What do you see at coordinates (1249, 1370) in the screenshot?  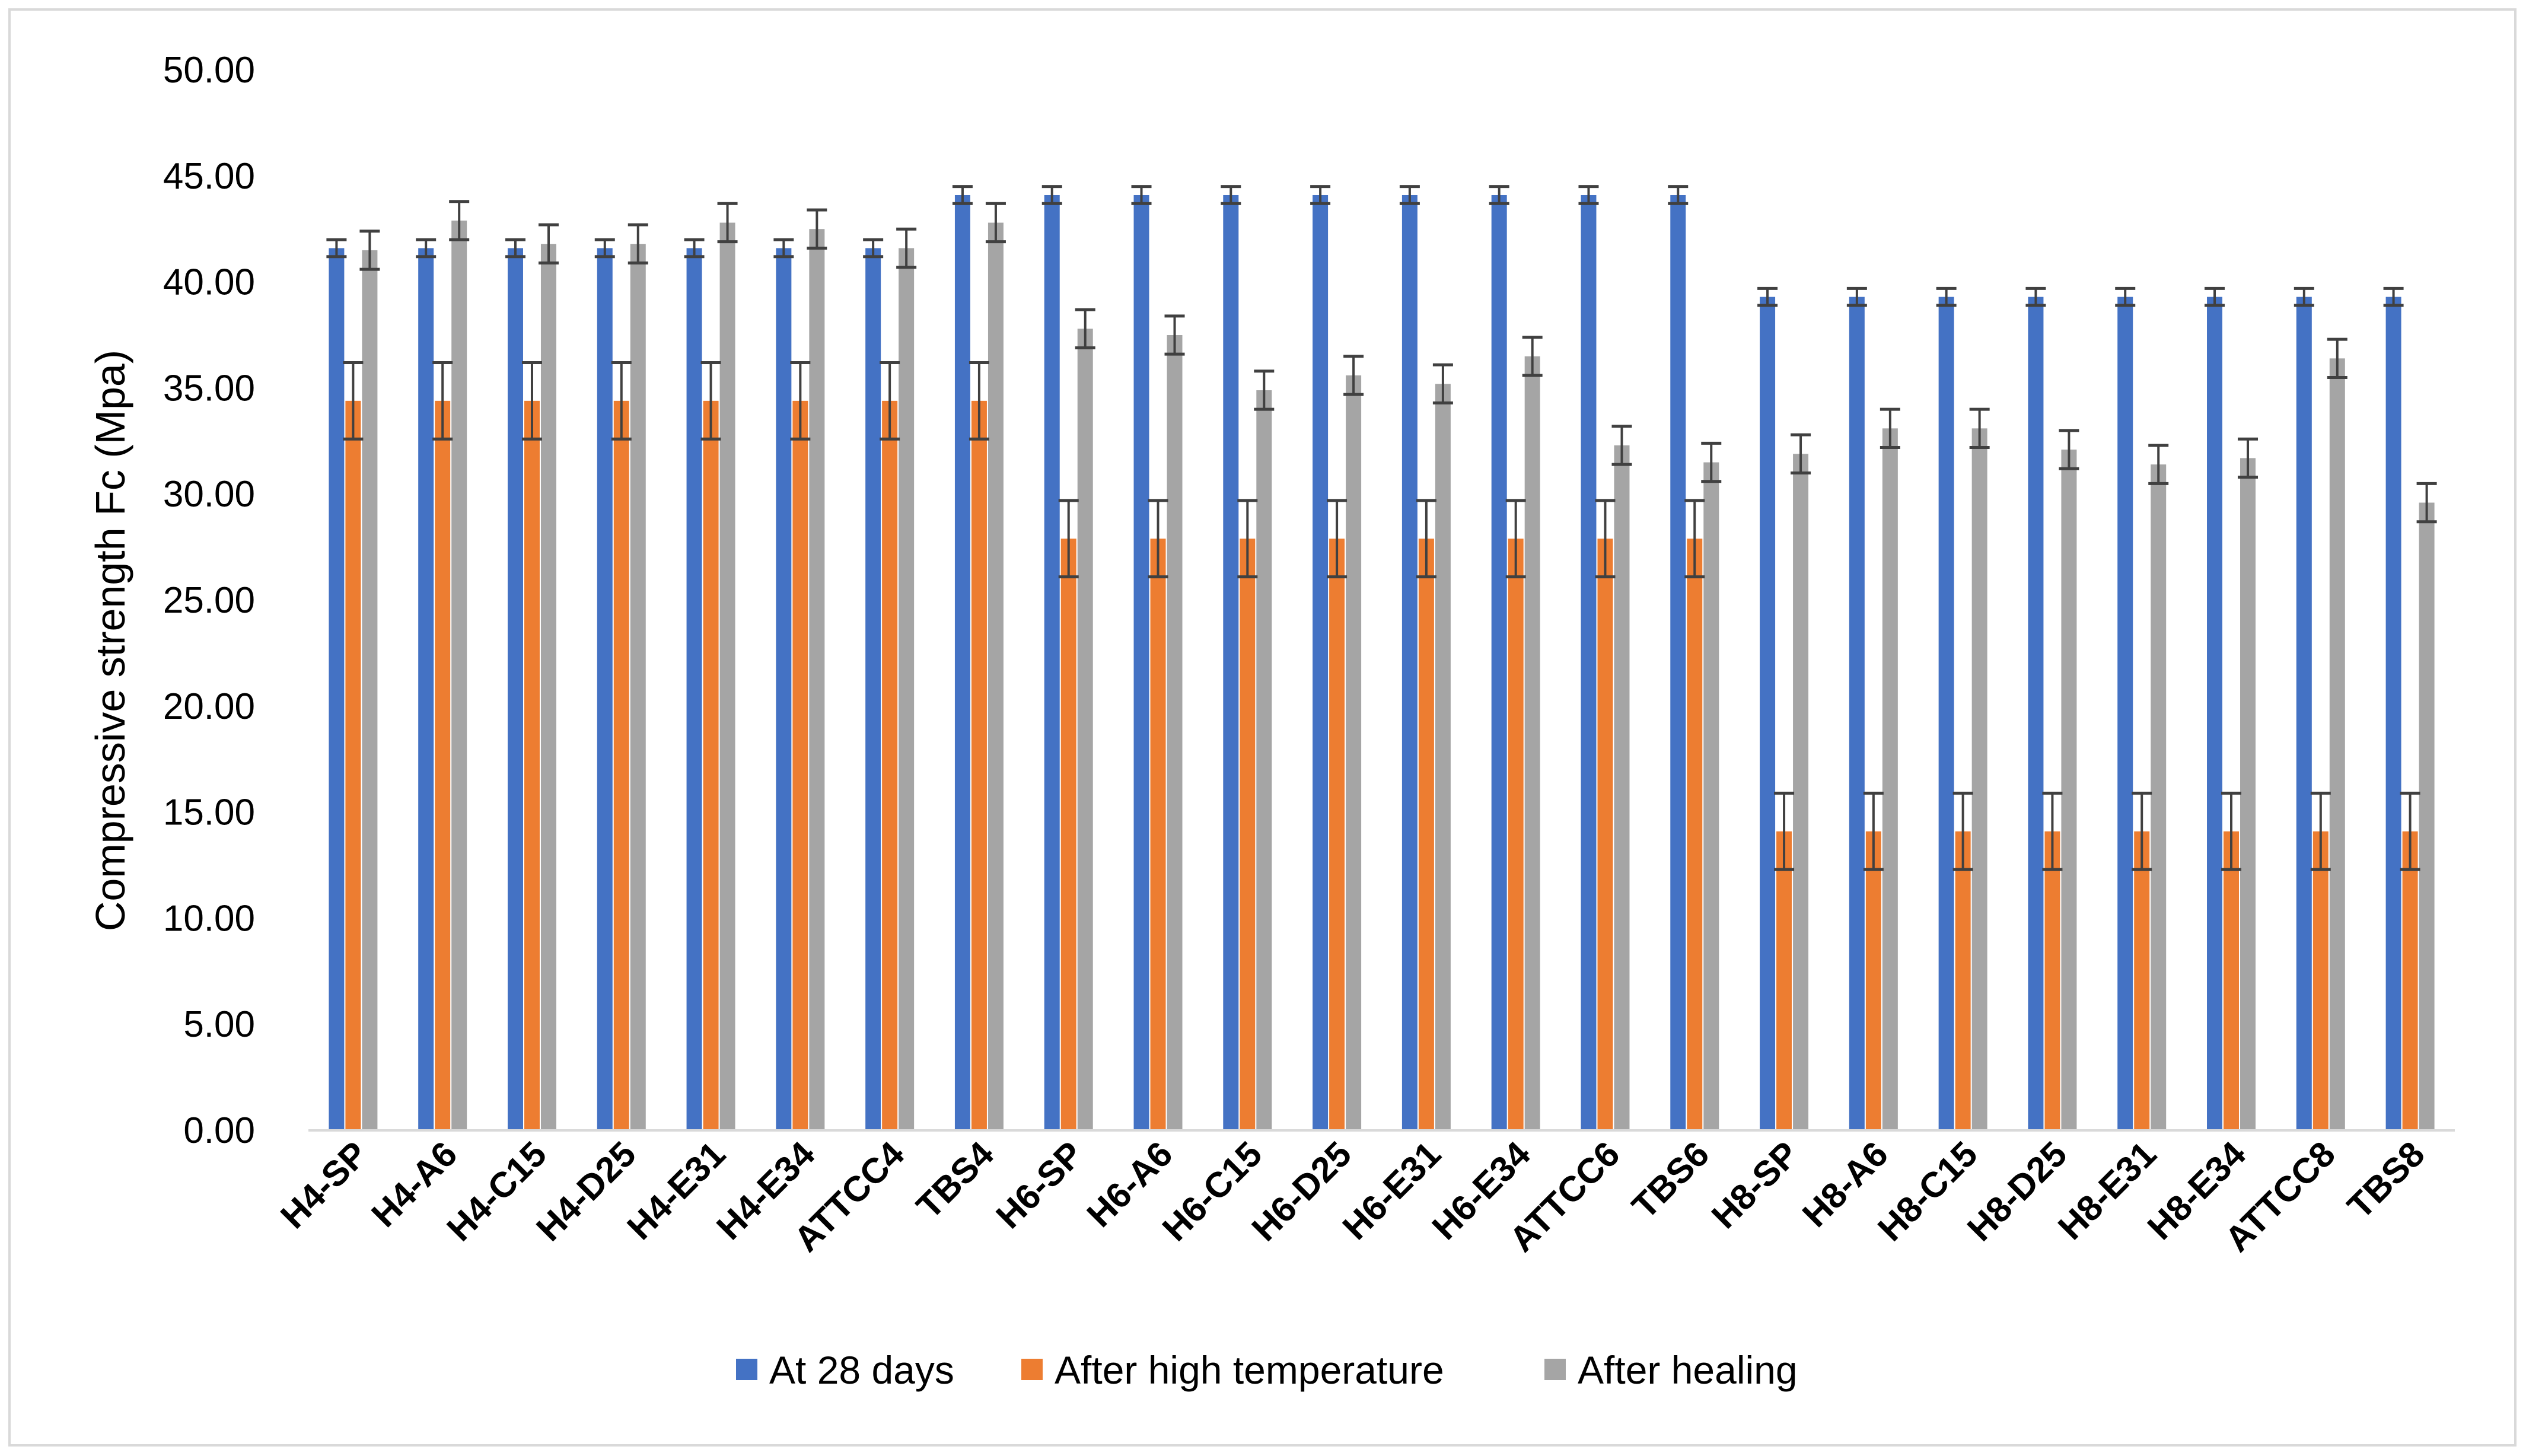 I see `legend-label: After high temperature` at bounding box center [1249, 1370].